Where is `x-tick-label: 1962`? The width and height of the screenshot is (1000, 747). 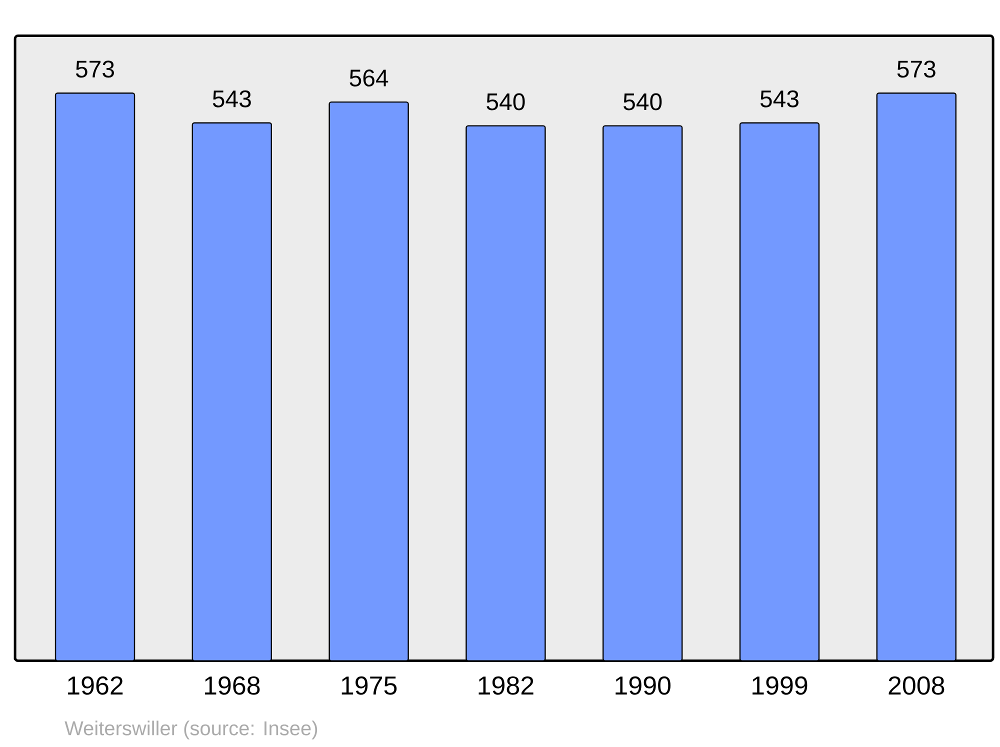 x-tick-label: 1962 is located at coordinates (95, 685).